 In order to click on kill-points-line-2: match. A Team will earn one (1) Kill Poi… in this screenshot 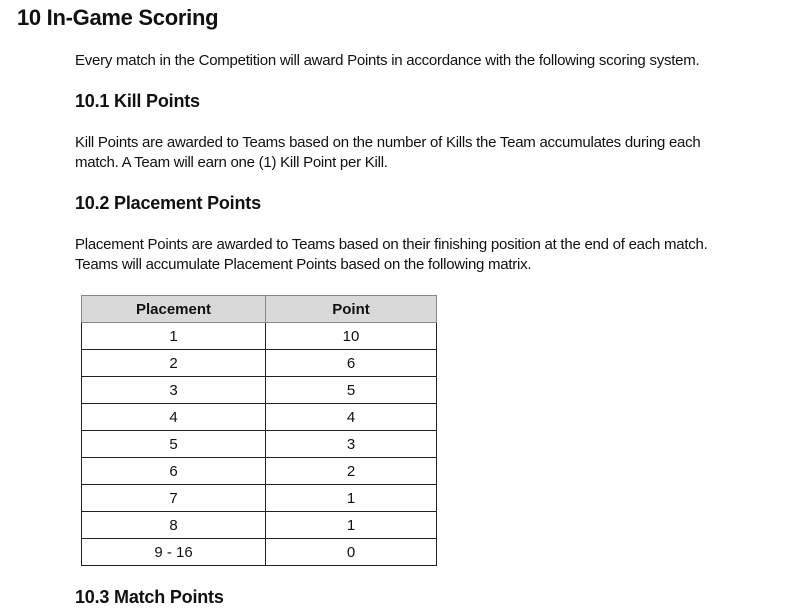, I will do `click(231, 162)`.